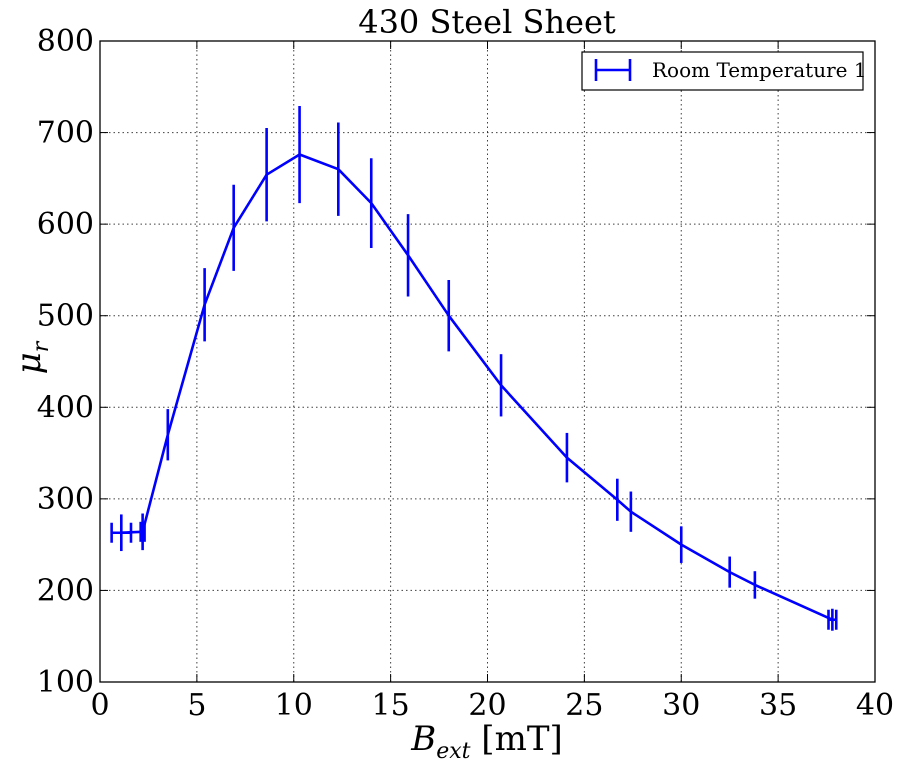 Image resolution: width=900 pixels, height=769 pixels. What do you see at coordinates (31, 357) in the screenshot?
I see `y-axis-title: μr` at bounding box center [31, 357].